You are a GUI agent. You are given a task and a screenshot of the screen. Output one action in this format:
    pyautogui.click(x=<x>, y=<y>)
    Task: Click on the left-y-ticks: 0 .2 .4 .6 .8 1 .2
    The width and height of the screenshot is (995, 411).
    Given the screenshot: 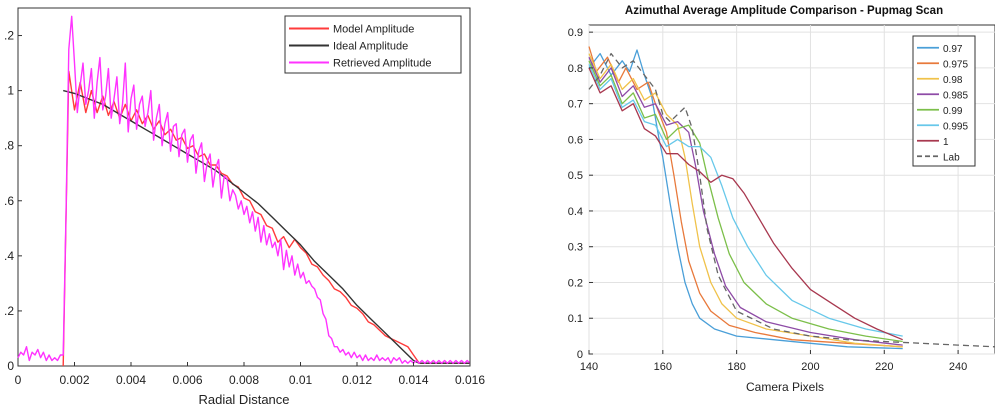 What is the action you would take?
    pyautogui.click(x=13, y=201)
    